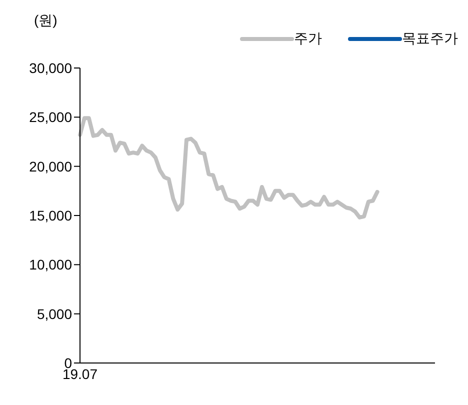 Image resolution: width=468 pixels, height=405 pixels. I want to click on y-tick-label: 10,000, so click(50, 264).